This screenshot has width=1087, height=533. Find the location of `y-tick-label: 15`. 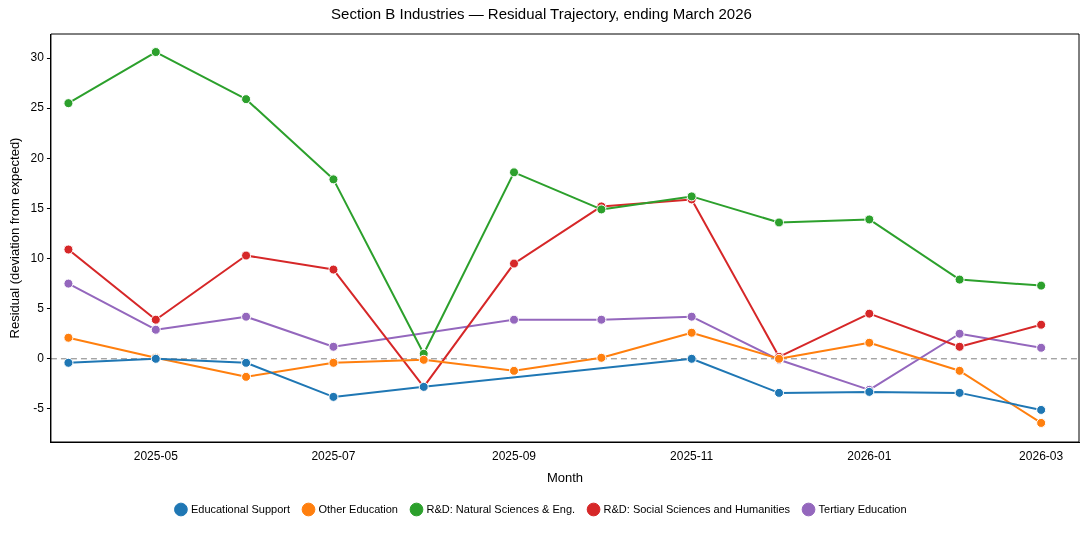

y-tick-label: 15 is located at coordinates (37, 207).